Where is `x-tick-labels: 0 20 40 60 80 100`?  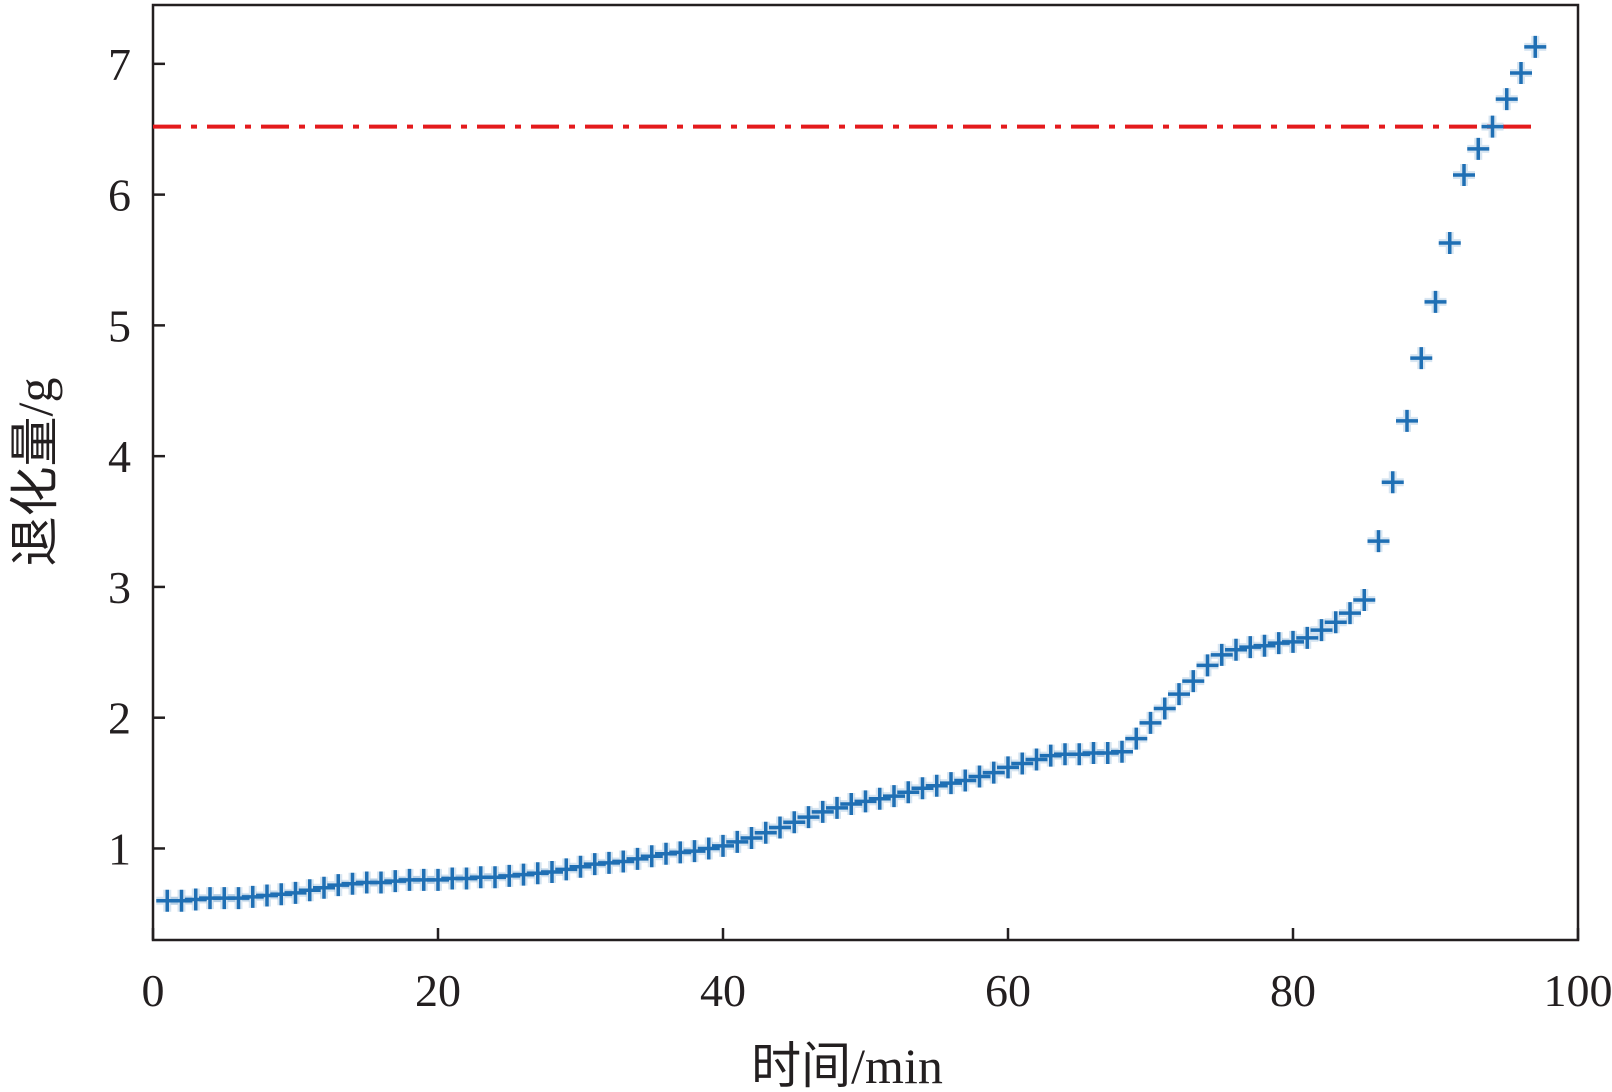 x-tick-labels: 0 20 40 60 80 100 is located at coordinates (877, 990).